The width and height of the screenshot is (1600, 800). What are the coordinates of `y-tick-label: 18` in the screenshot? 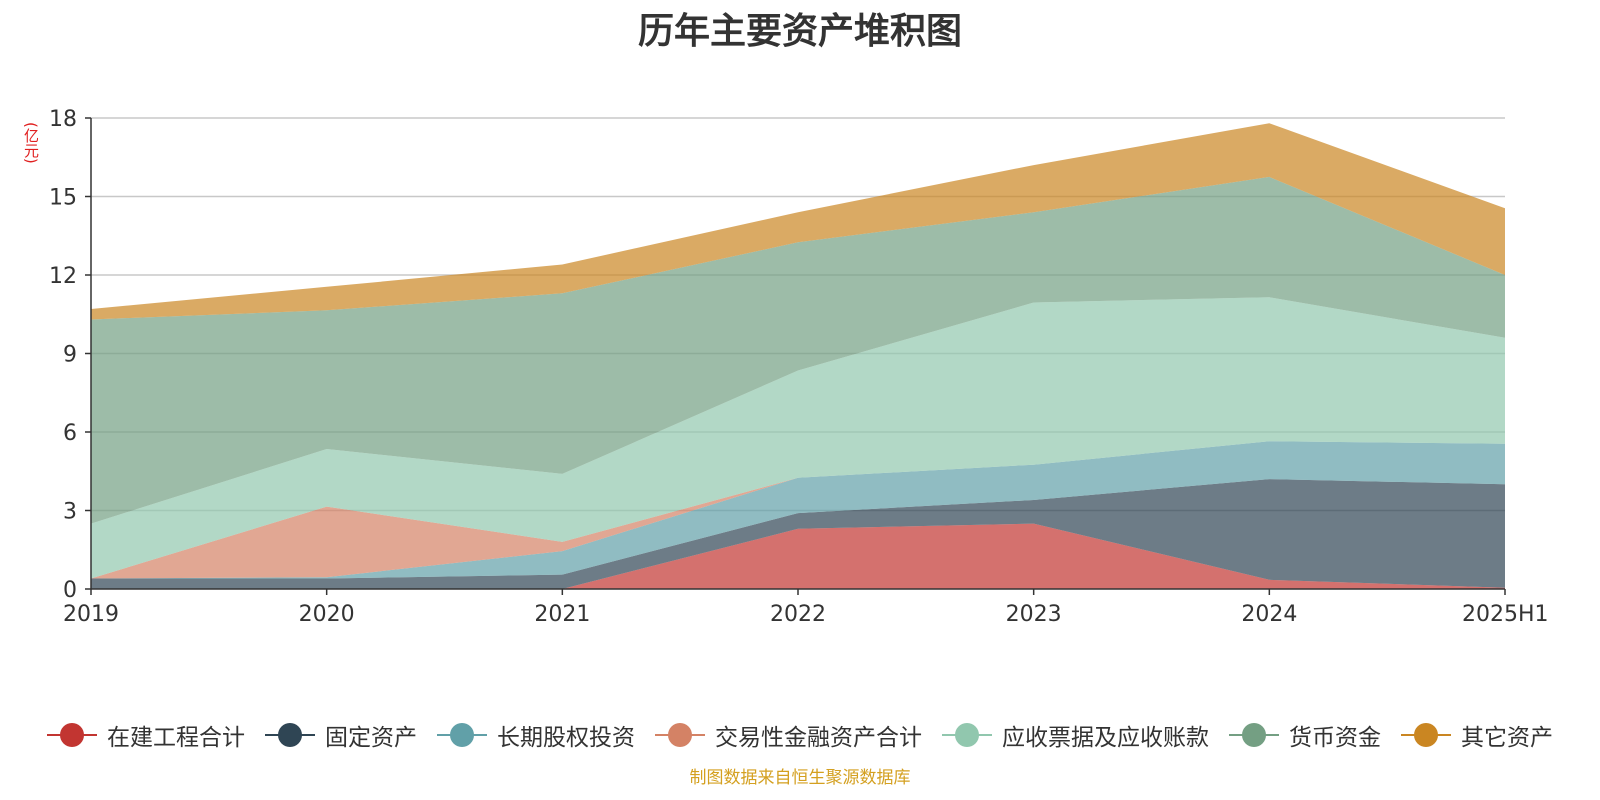 It's located at (63, 119).